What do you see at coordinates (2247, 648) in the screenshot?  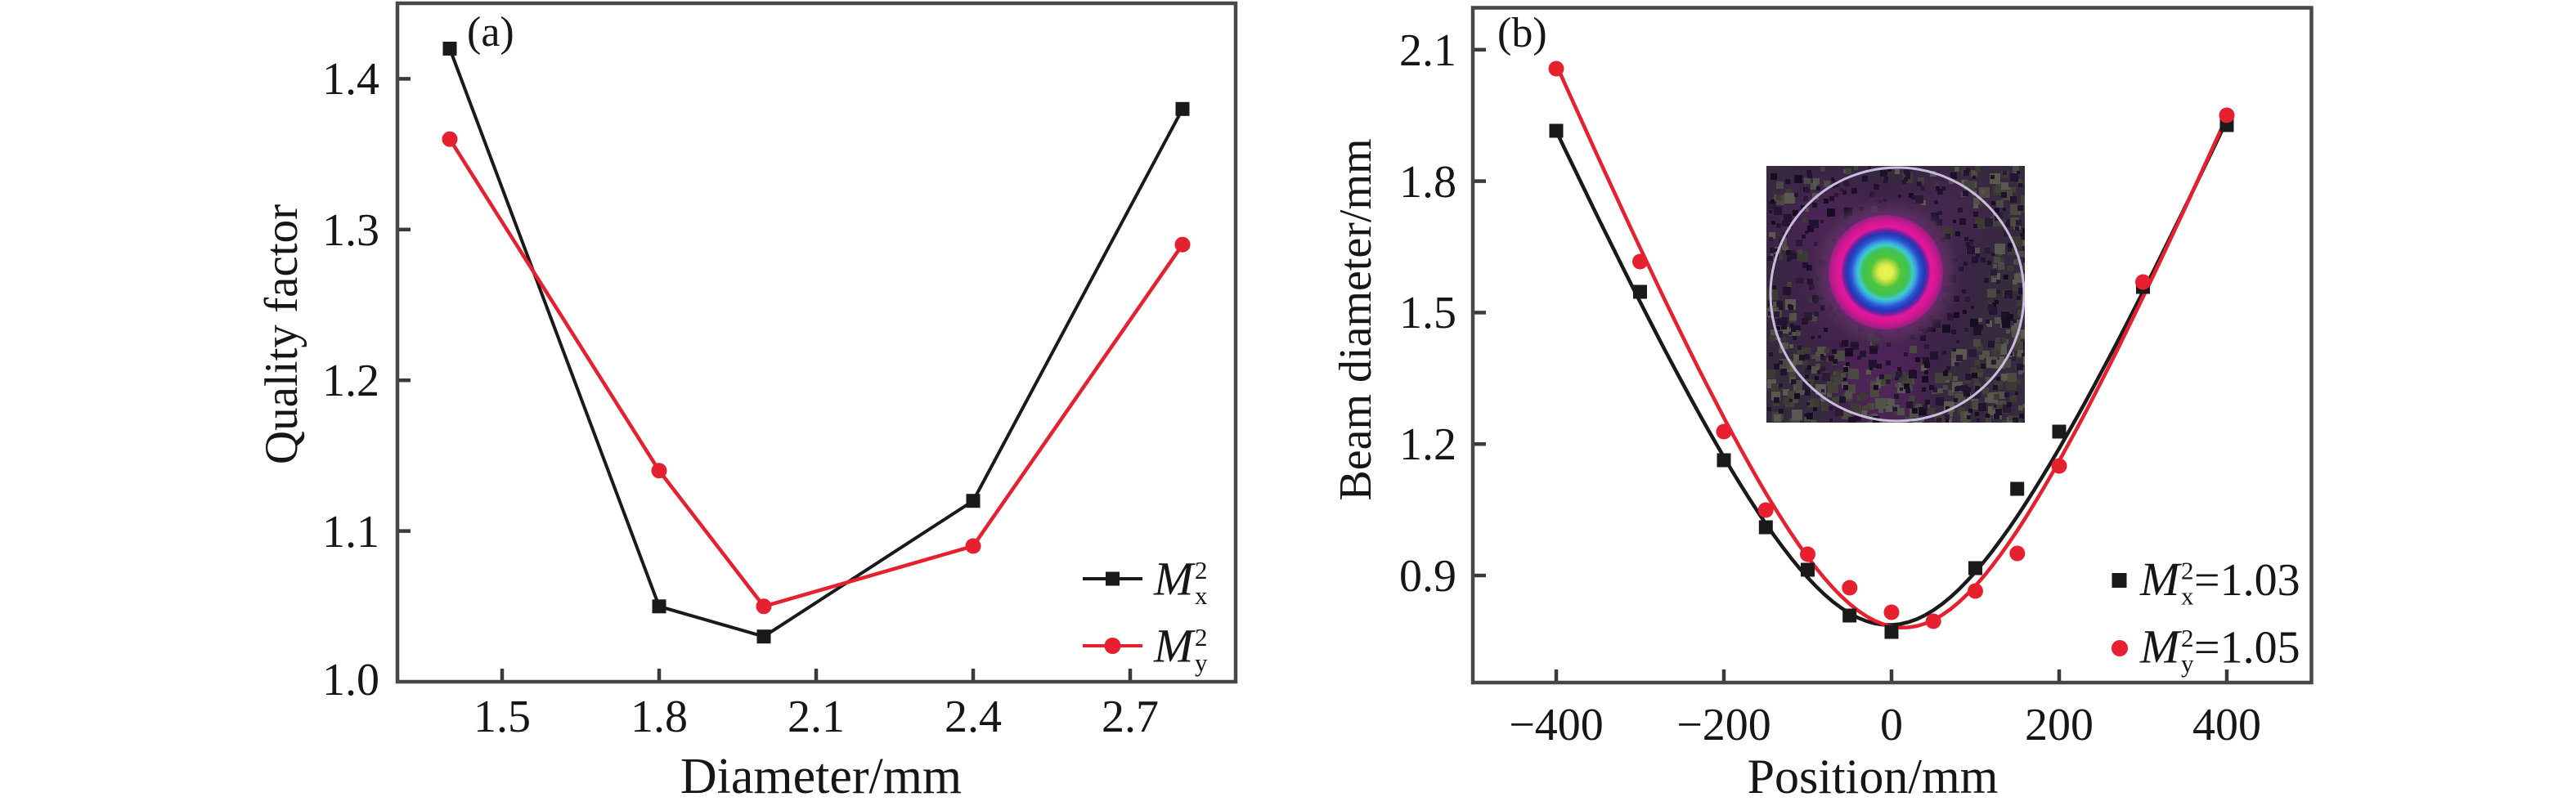 I see `svg-text: =1.05` at bounding box center [2247, 648].